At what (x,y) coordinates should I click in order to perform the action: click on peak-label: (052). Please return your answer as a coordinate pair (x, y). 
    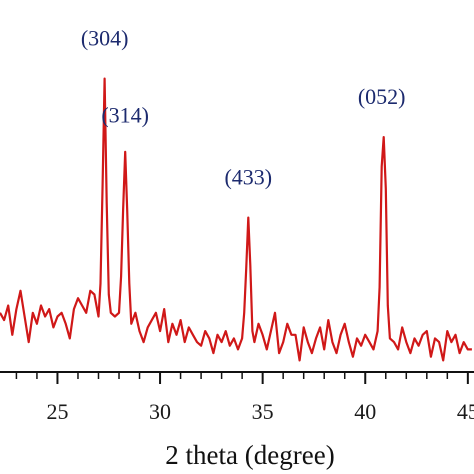
    Looking at the image, I should click on (382, 96).